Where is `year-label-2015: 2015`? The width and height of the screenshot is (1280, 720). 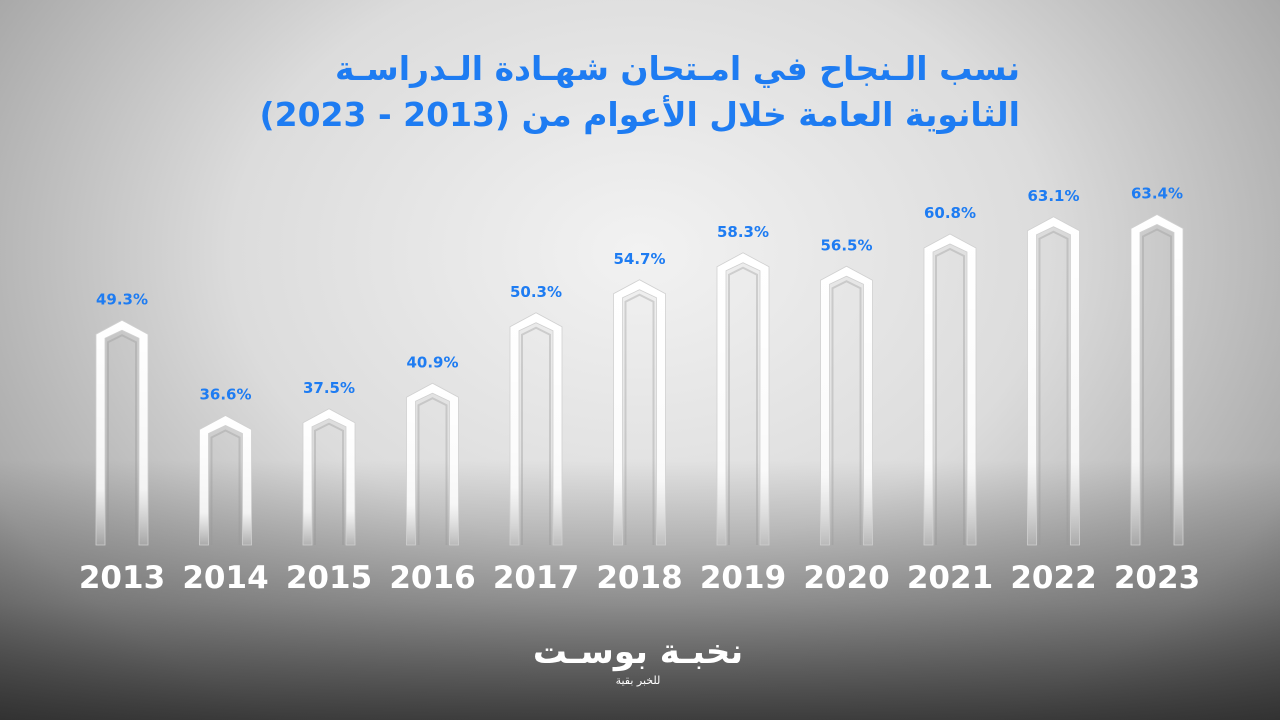
year-label-2015: 2015 is located at coordinates (329, 578).